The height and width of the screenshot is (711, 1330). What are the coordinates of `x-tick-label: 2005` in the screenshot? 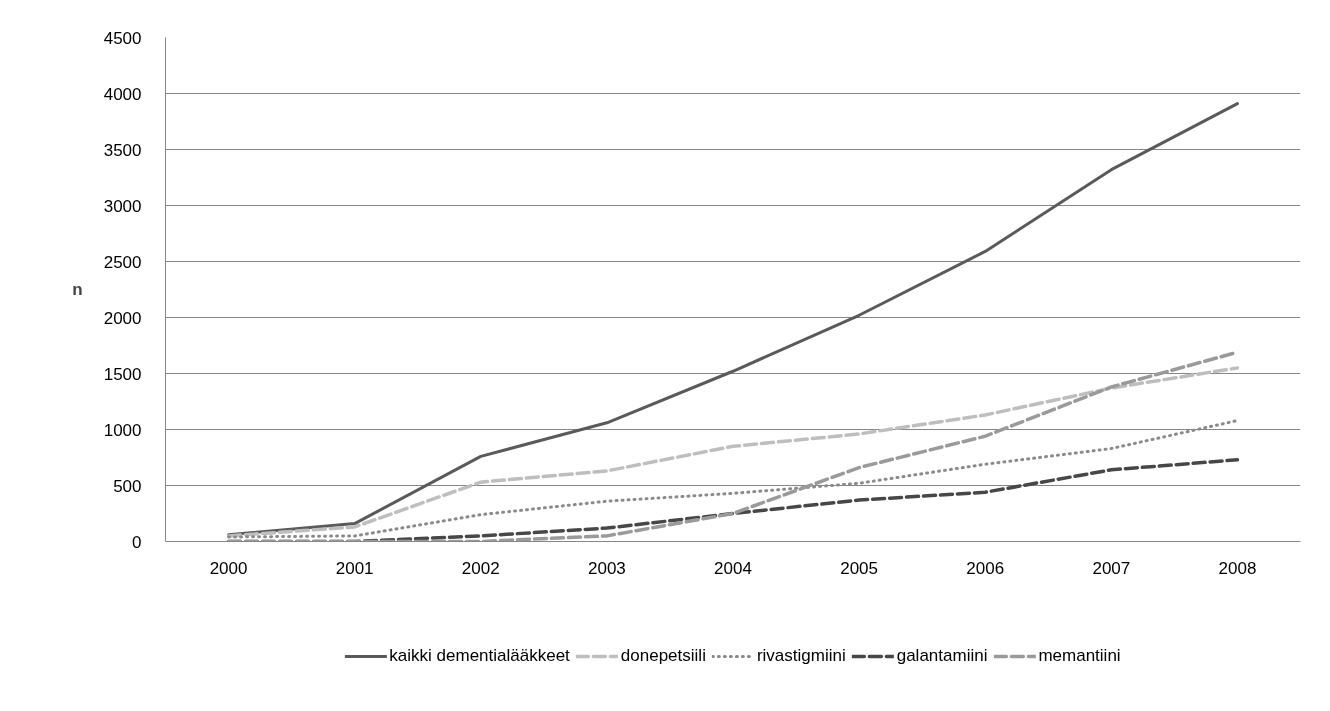 It's located at (859, 568).